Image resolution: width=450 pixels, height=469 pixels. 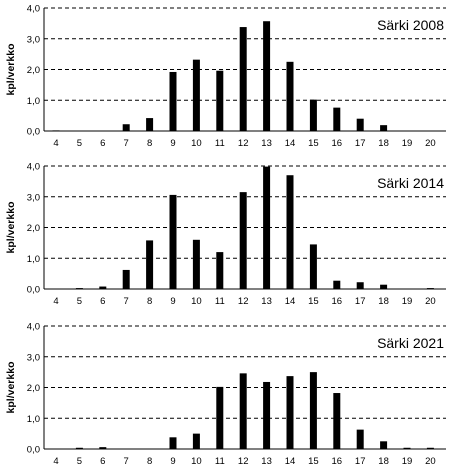 I want to click on chart-title: Särki 2014, so click(x=410, y=183).